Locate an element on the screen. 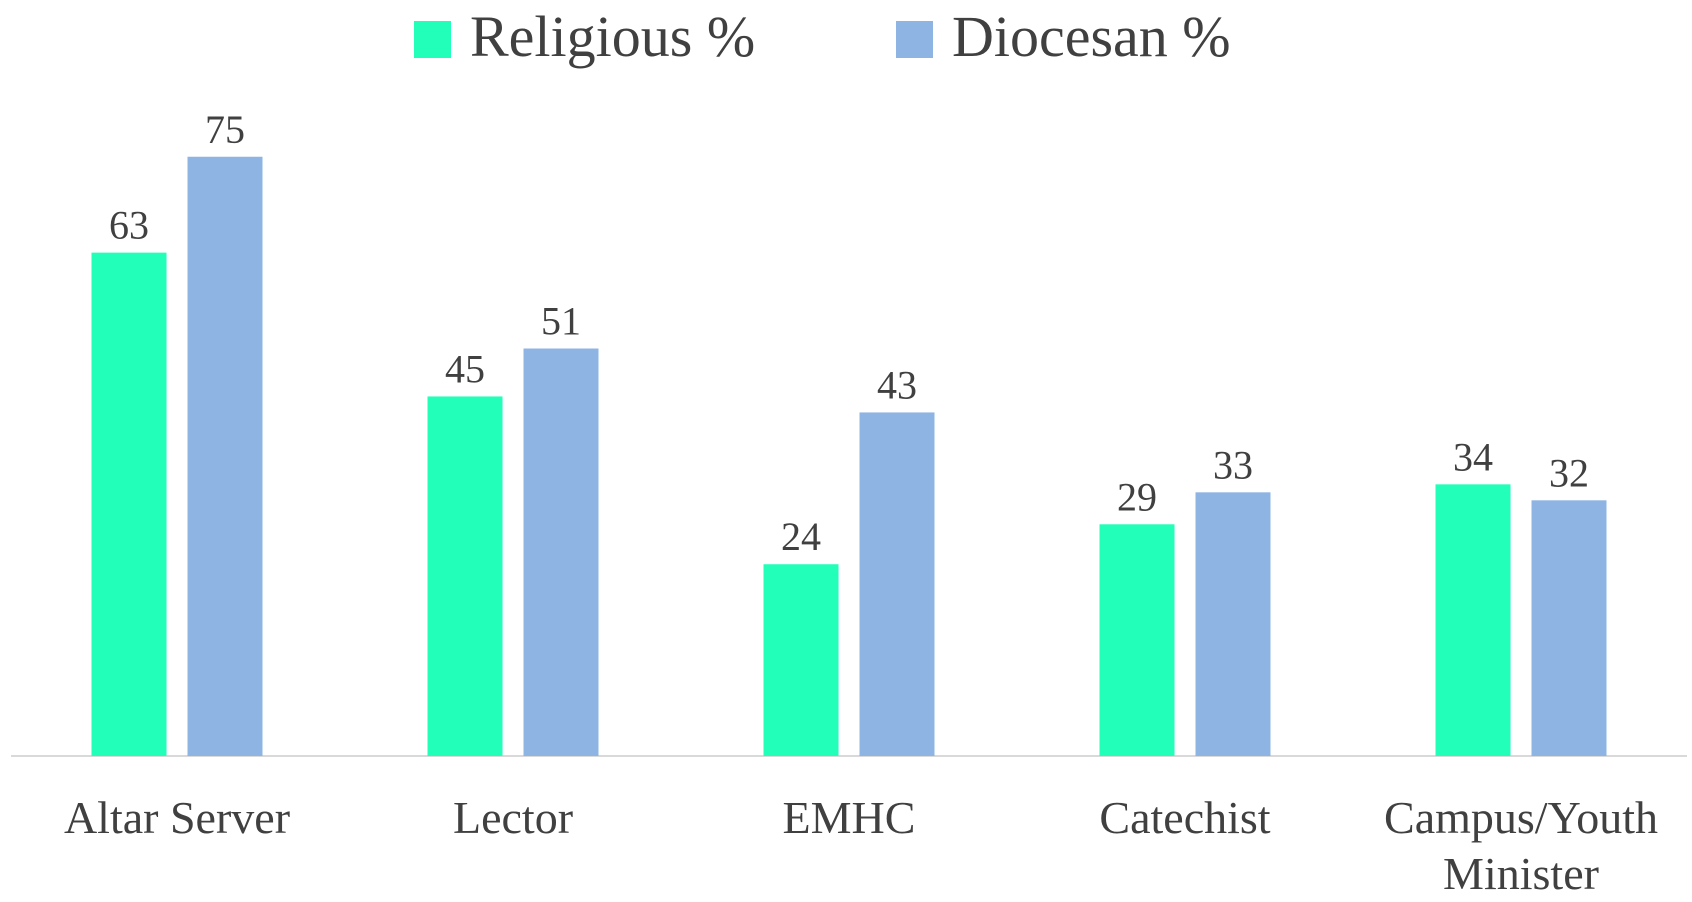 The width and height of the screenshot is (1692, 902). value-label: 29 is located at coordinates (1137, 496).